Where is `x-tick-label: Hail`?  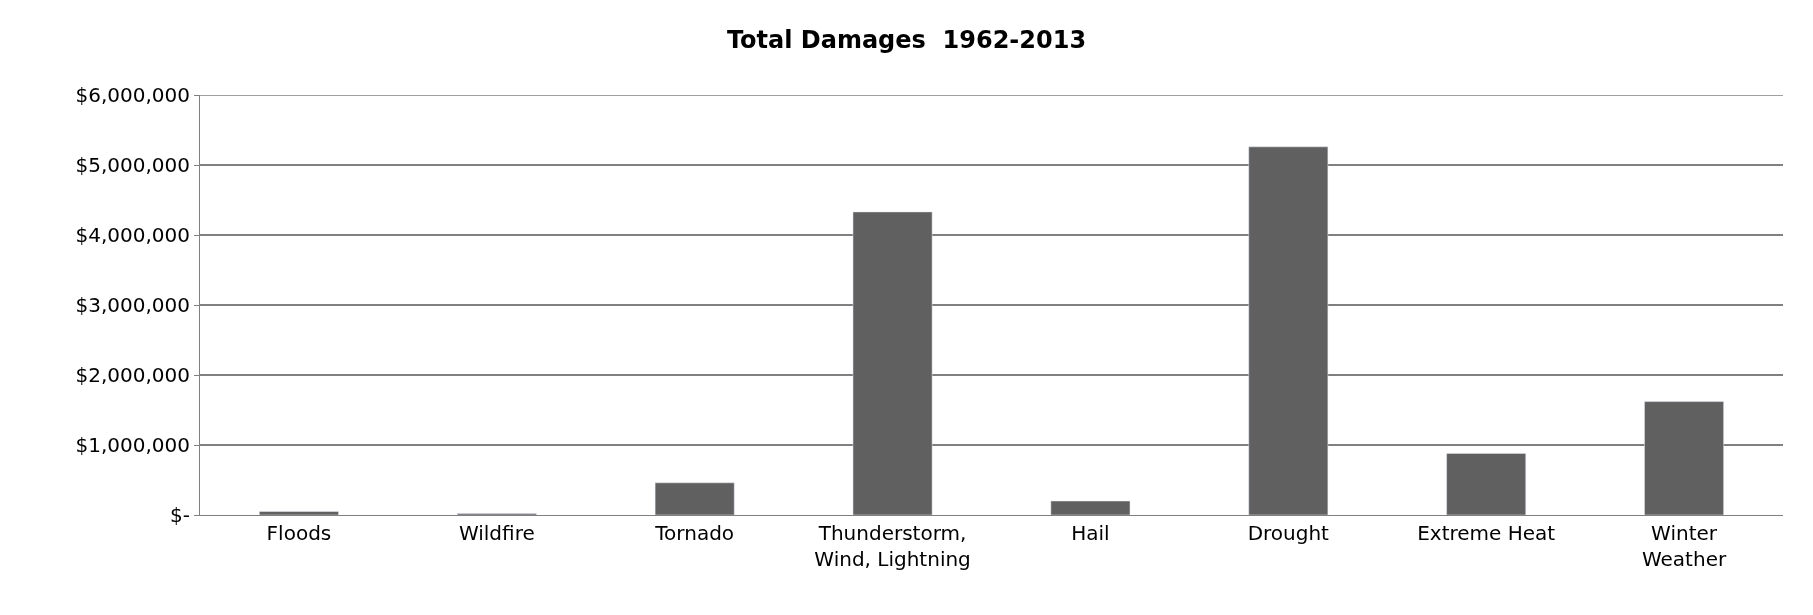 x-tick-label: Hail is located at coordinates (1090, 533).